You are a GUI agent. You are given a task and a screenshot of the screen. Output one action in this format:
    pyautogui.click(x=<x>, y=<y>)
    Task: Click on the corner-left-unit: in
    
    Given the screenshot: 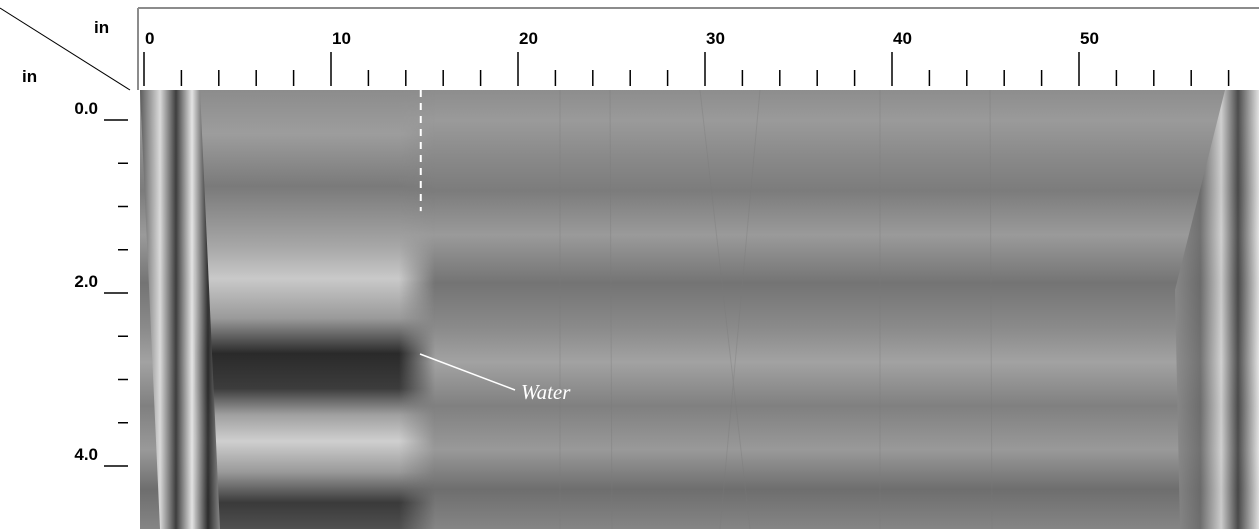 What is the action you would take?
    pyautogui.click(x=29, y=76)
    